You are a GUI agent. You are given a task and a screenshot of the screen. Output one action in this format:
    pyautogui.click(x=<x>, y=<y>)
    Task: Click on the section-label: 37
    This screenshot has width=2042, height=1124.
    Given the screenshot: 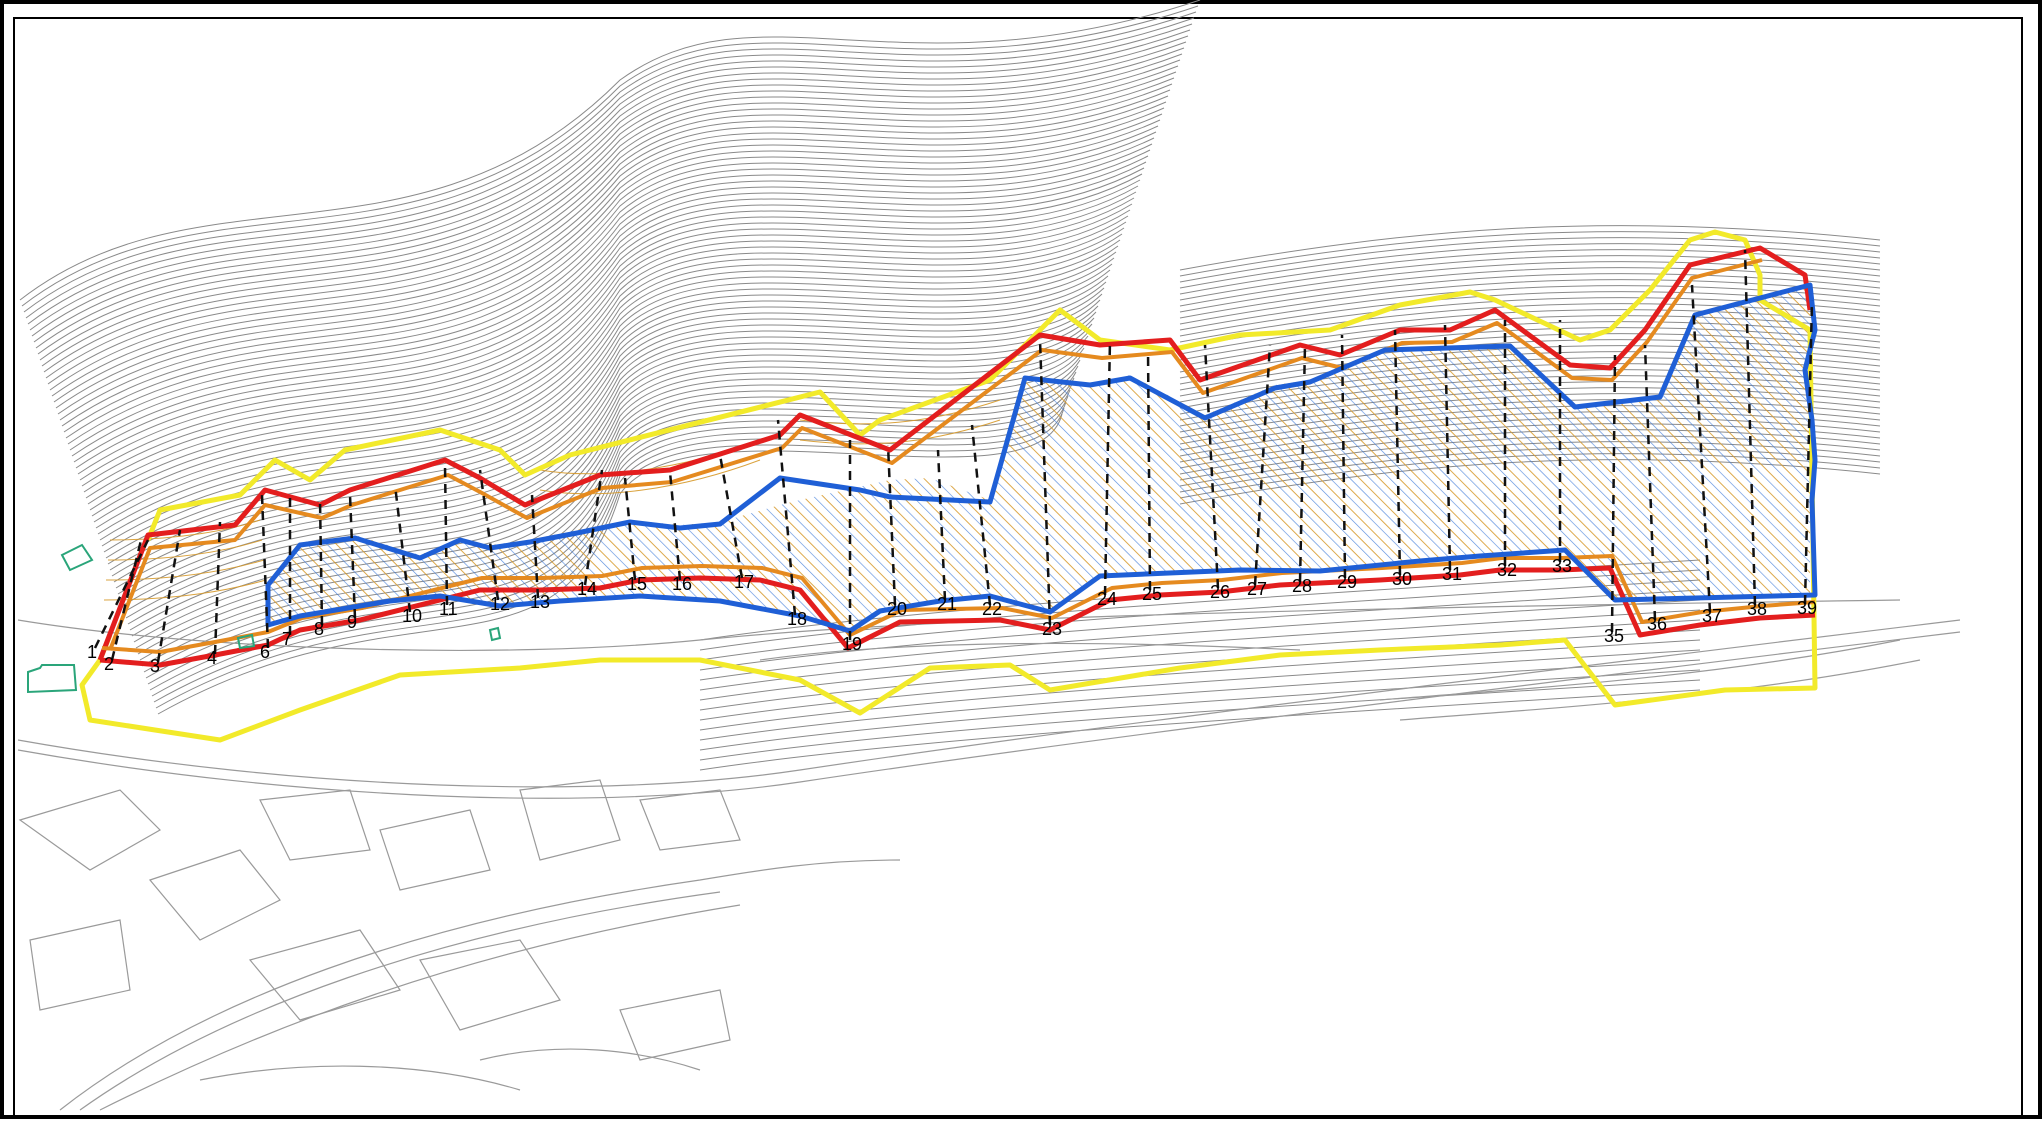 What is the action you would take?
    pyautogui.click(x=1712, y=616)
    